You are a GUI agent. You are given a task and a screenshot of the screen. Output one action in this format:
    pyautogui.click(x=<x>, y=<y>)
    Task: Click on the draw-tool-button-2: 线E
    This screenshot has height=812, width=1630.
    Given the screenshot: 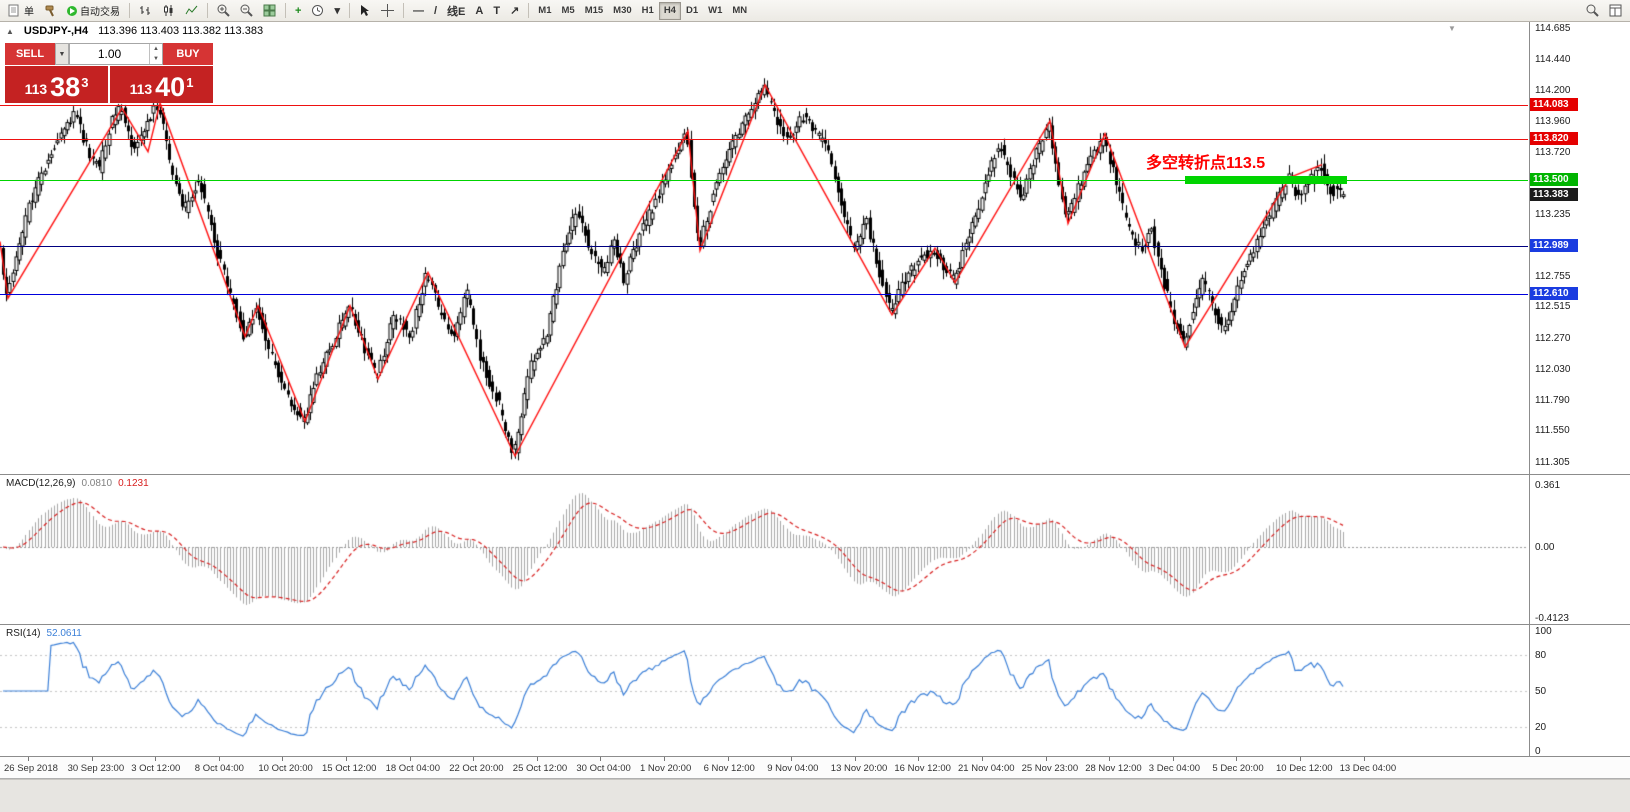 What is the action you would take?
    pyautogui.click(x=456, y=11)
    